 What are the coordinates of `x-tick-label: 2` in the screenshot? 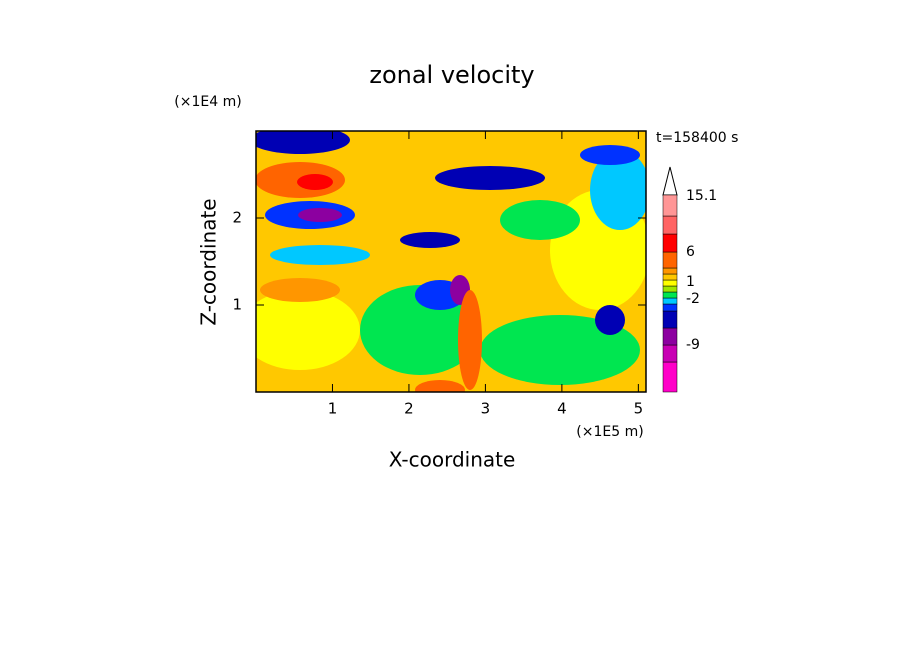 It's located at (409, 409).